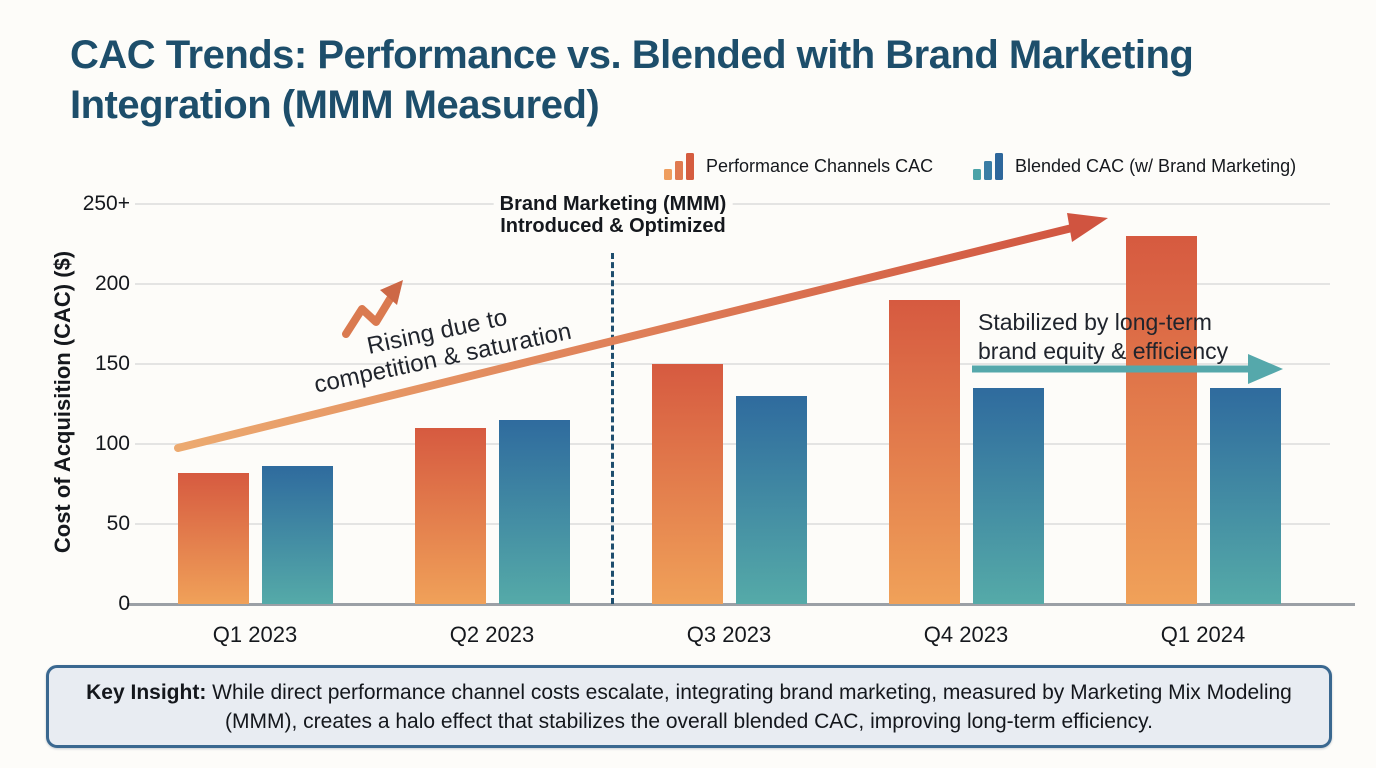 Image resolution: width=1376 pixels, height=768 pixels. I want to click on bar-performance-channels-cac-q1-2024, so click(1161, 420).